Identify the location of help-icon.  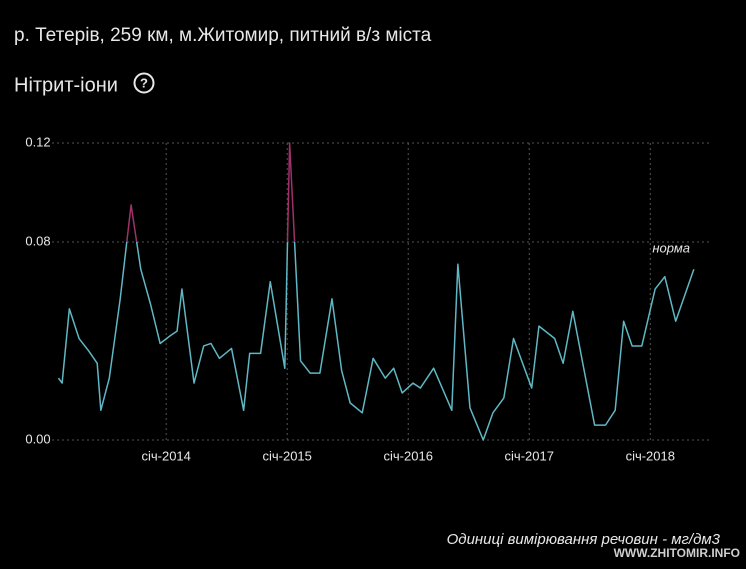
(144, 83).